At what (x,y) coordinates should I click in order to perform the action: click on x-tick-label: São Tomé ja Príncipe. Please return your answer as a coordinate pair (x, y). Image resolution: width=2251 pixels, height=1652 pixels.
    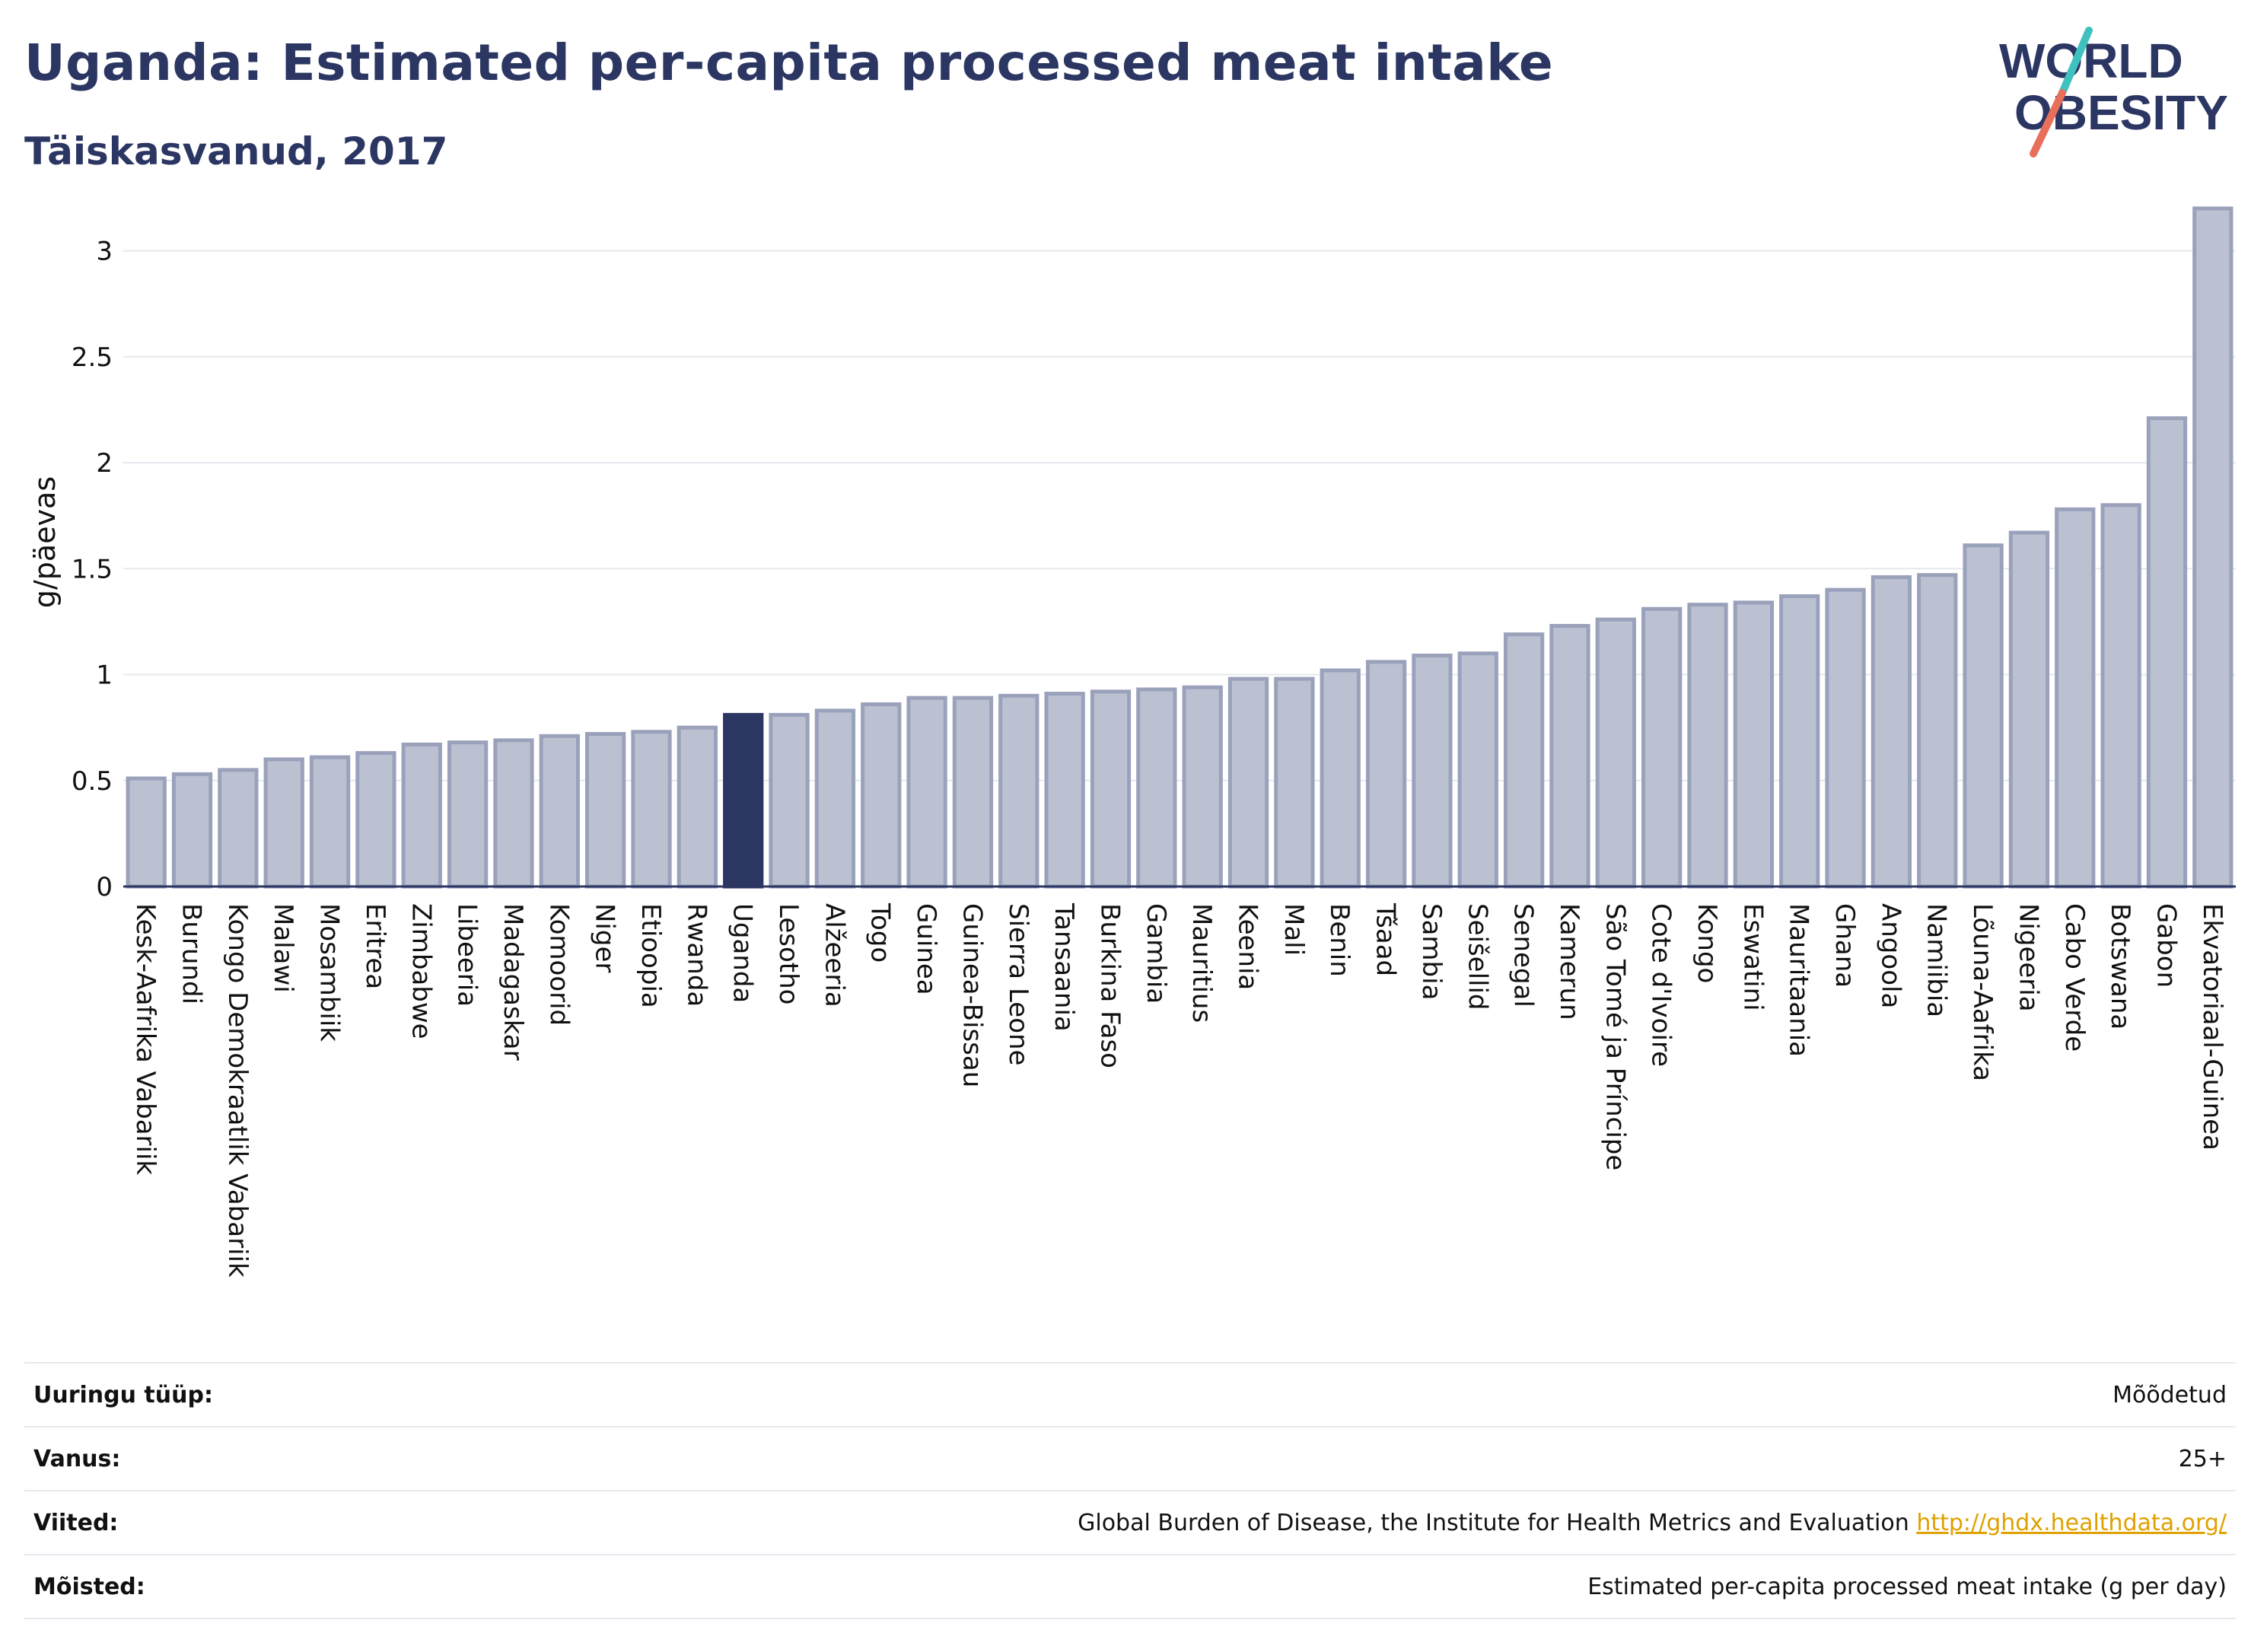
    Looking at the image, I should click on (1615, 1036).